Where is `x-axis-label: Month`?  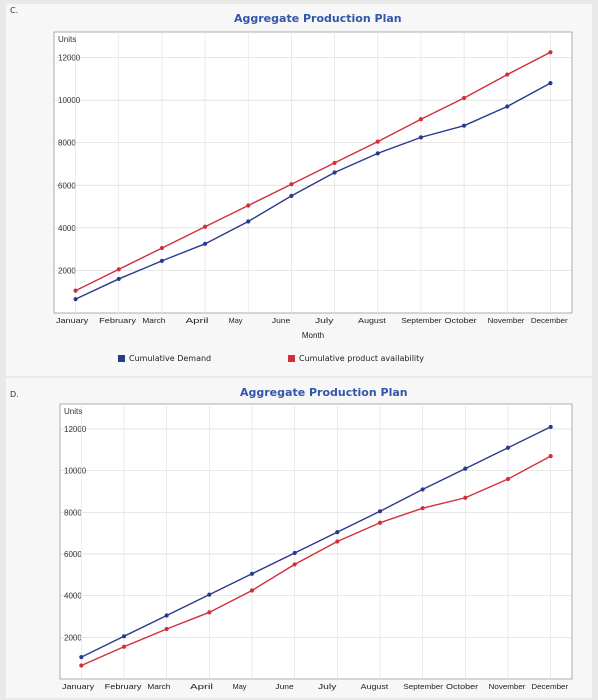 x-axis-label: Month is located at coordinates (313, 335).